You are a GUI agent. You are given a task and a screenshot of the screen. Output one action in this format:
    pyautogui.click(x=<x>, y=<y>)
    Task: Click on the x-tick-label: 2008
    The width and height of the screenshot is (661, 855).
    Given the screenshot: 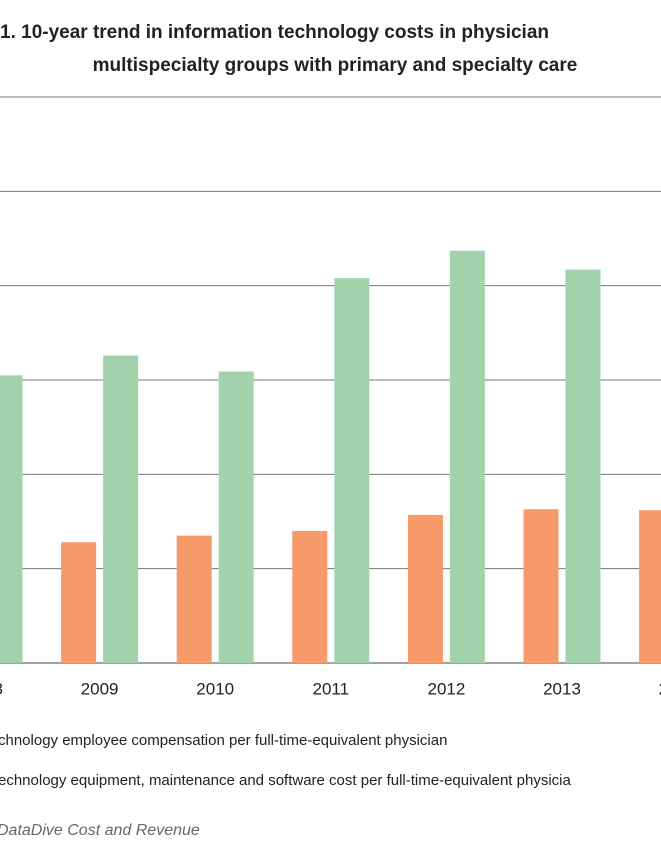 What is the action you would take?
    pyautogui.click(x=1, y=688)
    